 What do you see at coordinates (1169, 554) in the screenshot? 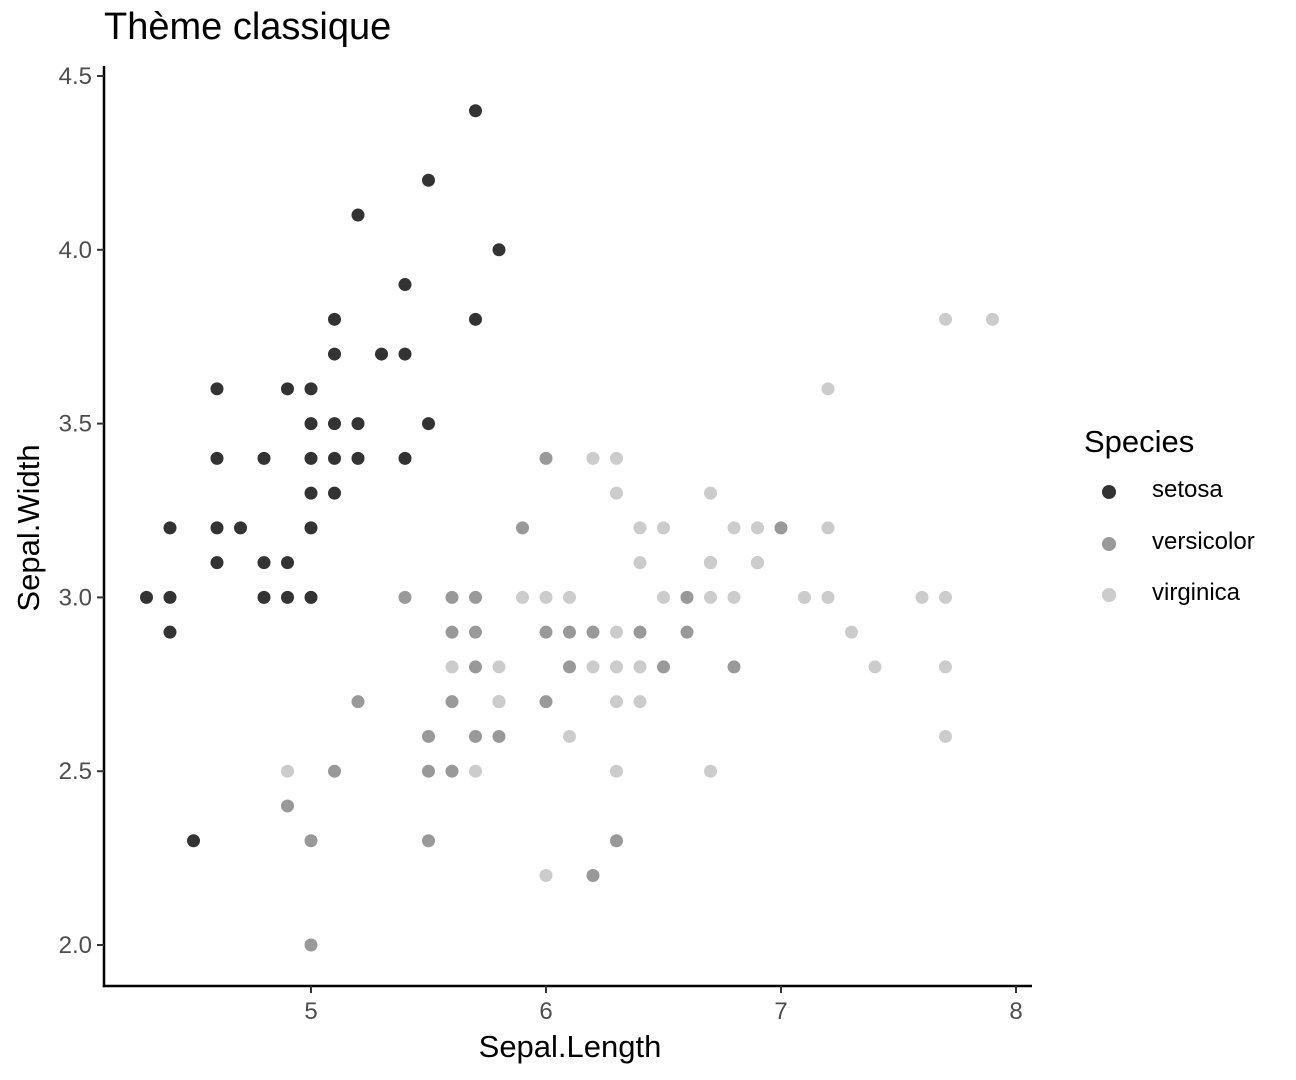
I see `legend-item-versicolor: versicolor` at bounding box center [1169, 554].